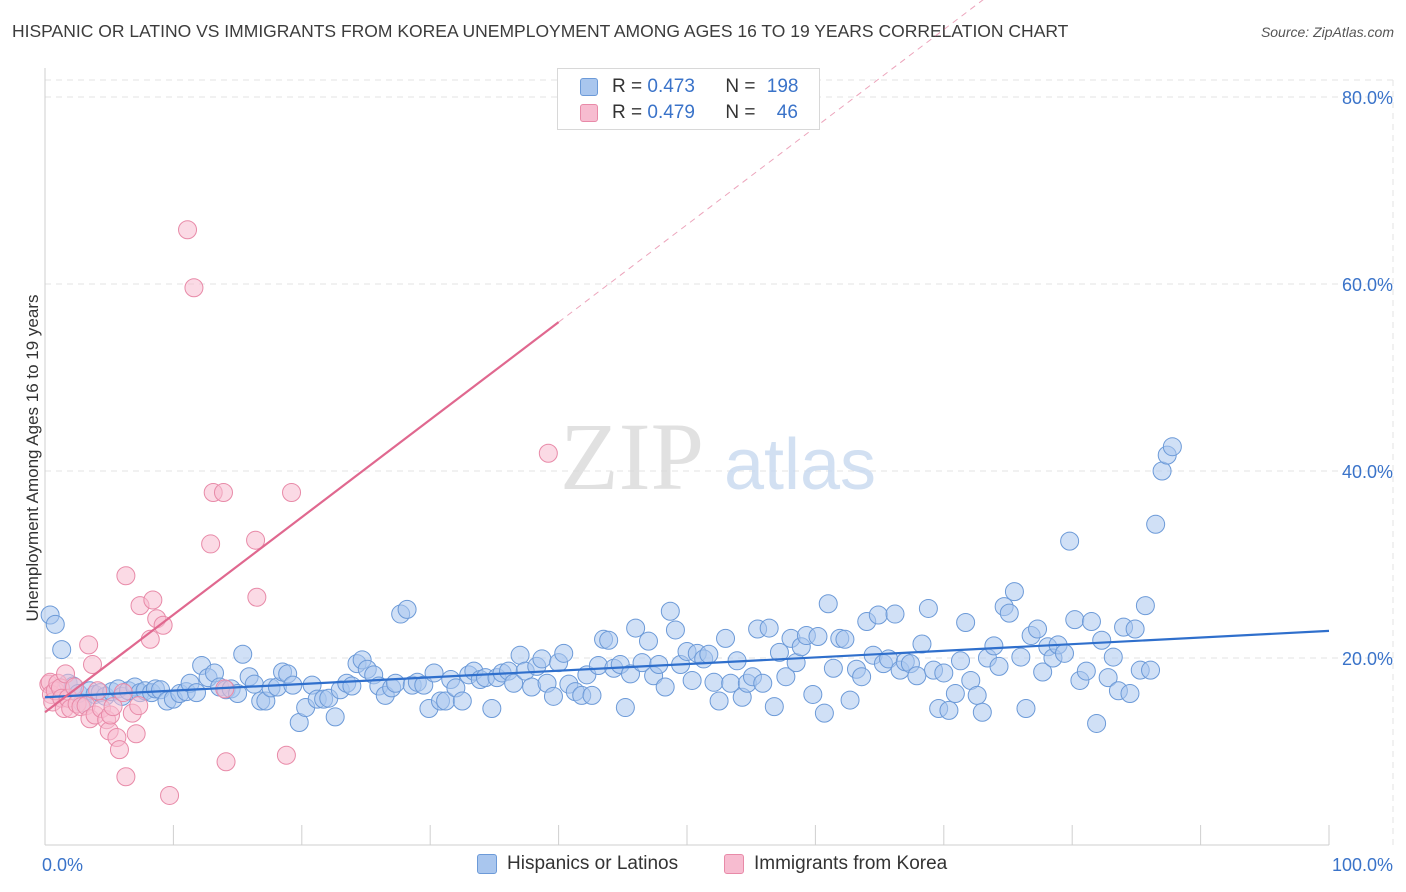  I want to click on bottom-legend-label: Hispanics or Latinos, so click(593, 863).